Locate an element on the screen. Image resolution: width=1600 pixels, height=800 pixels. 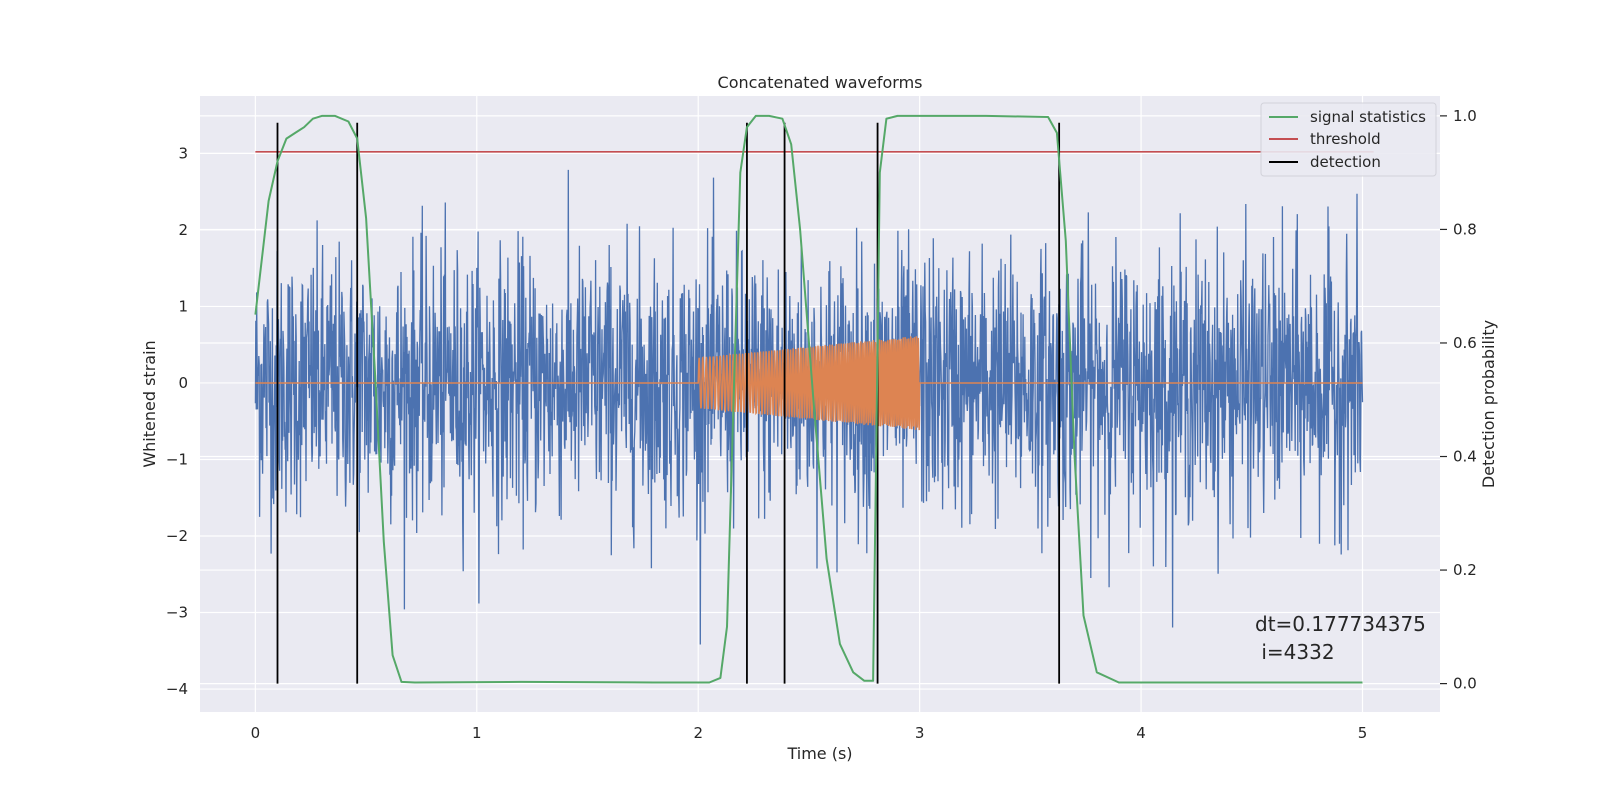
y-axis-label: Whitened strain is located at coordinates (149, 403).